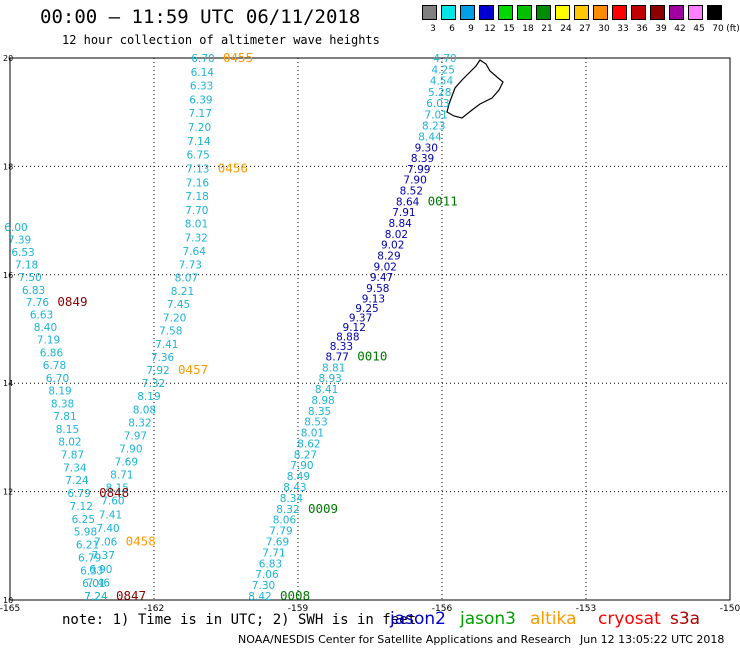 This screenshot has width=740, height=650. What do you see at coordinates (439, 93) in the screenshot?
I see `wave-height-value: 5.28` at bounding box center [439, 93].